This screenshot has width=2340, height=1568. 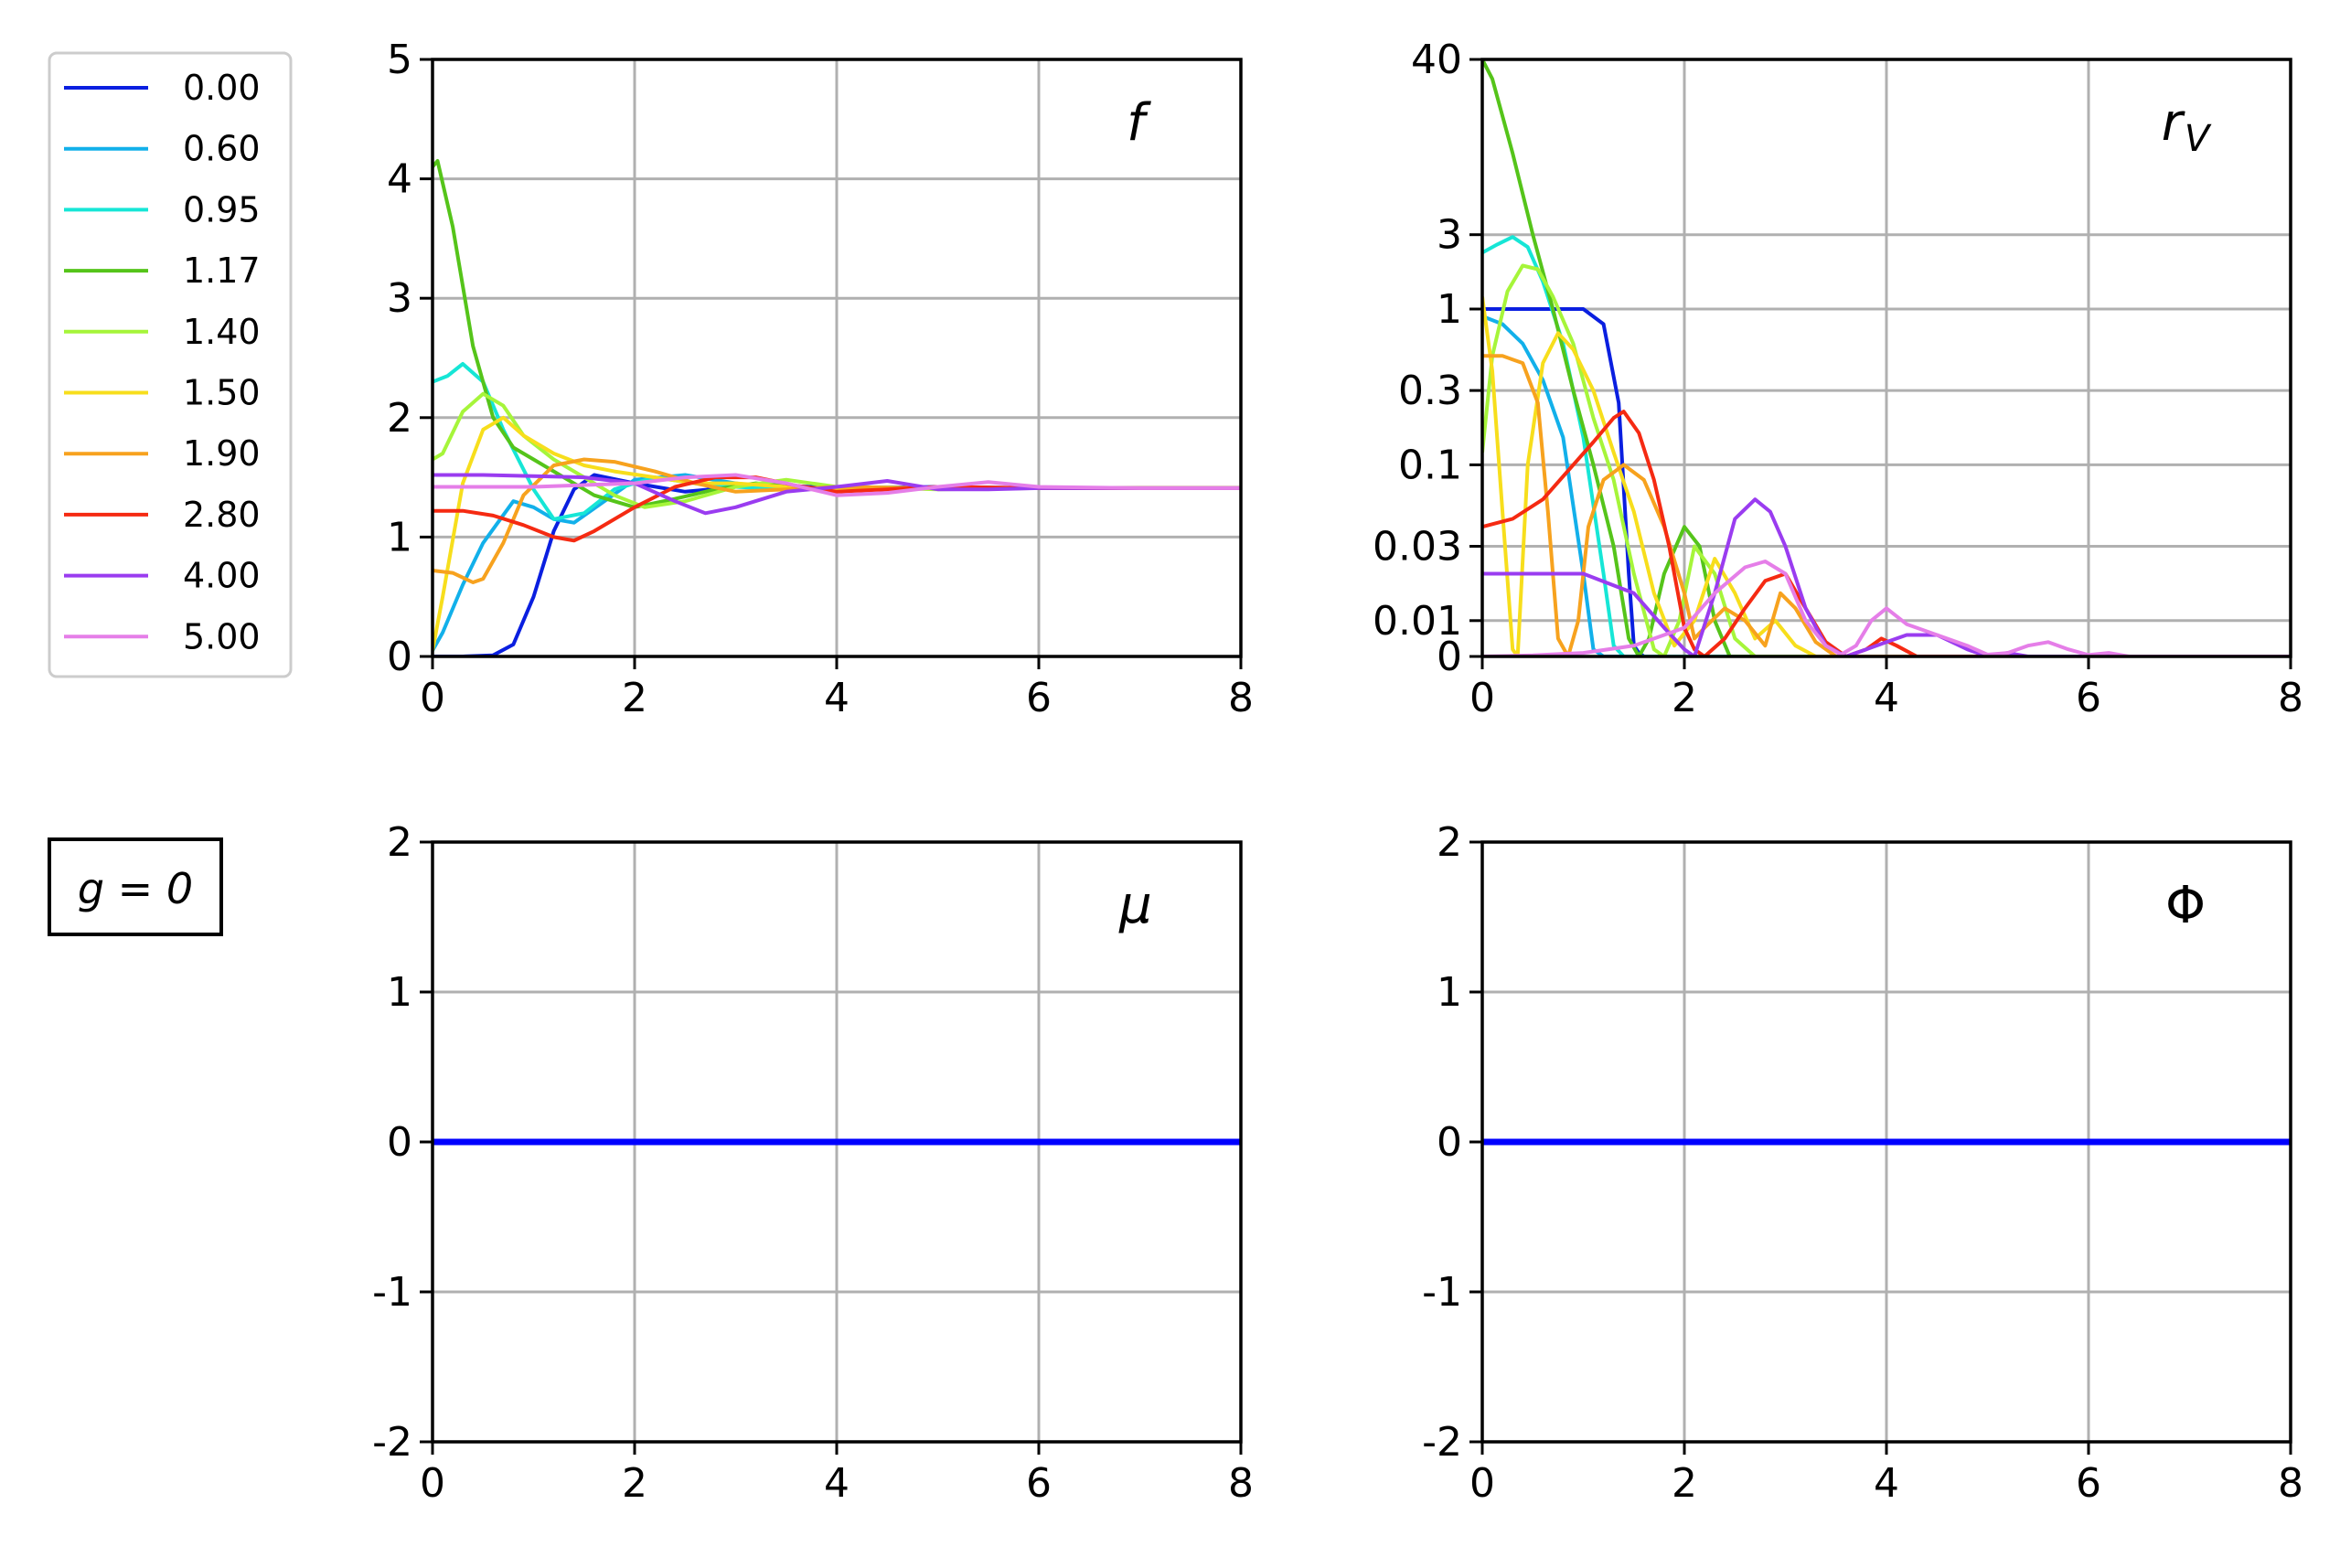 What do you see at coordinates (222, 636) in the screenshot?
I see `legend-label: 5.00` at bounding box center [222, 636].